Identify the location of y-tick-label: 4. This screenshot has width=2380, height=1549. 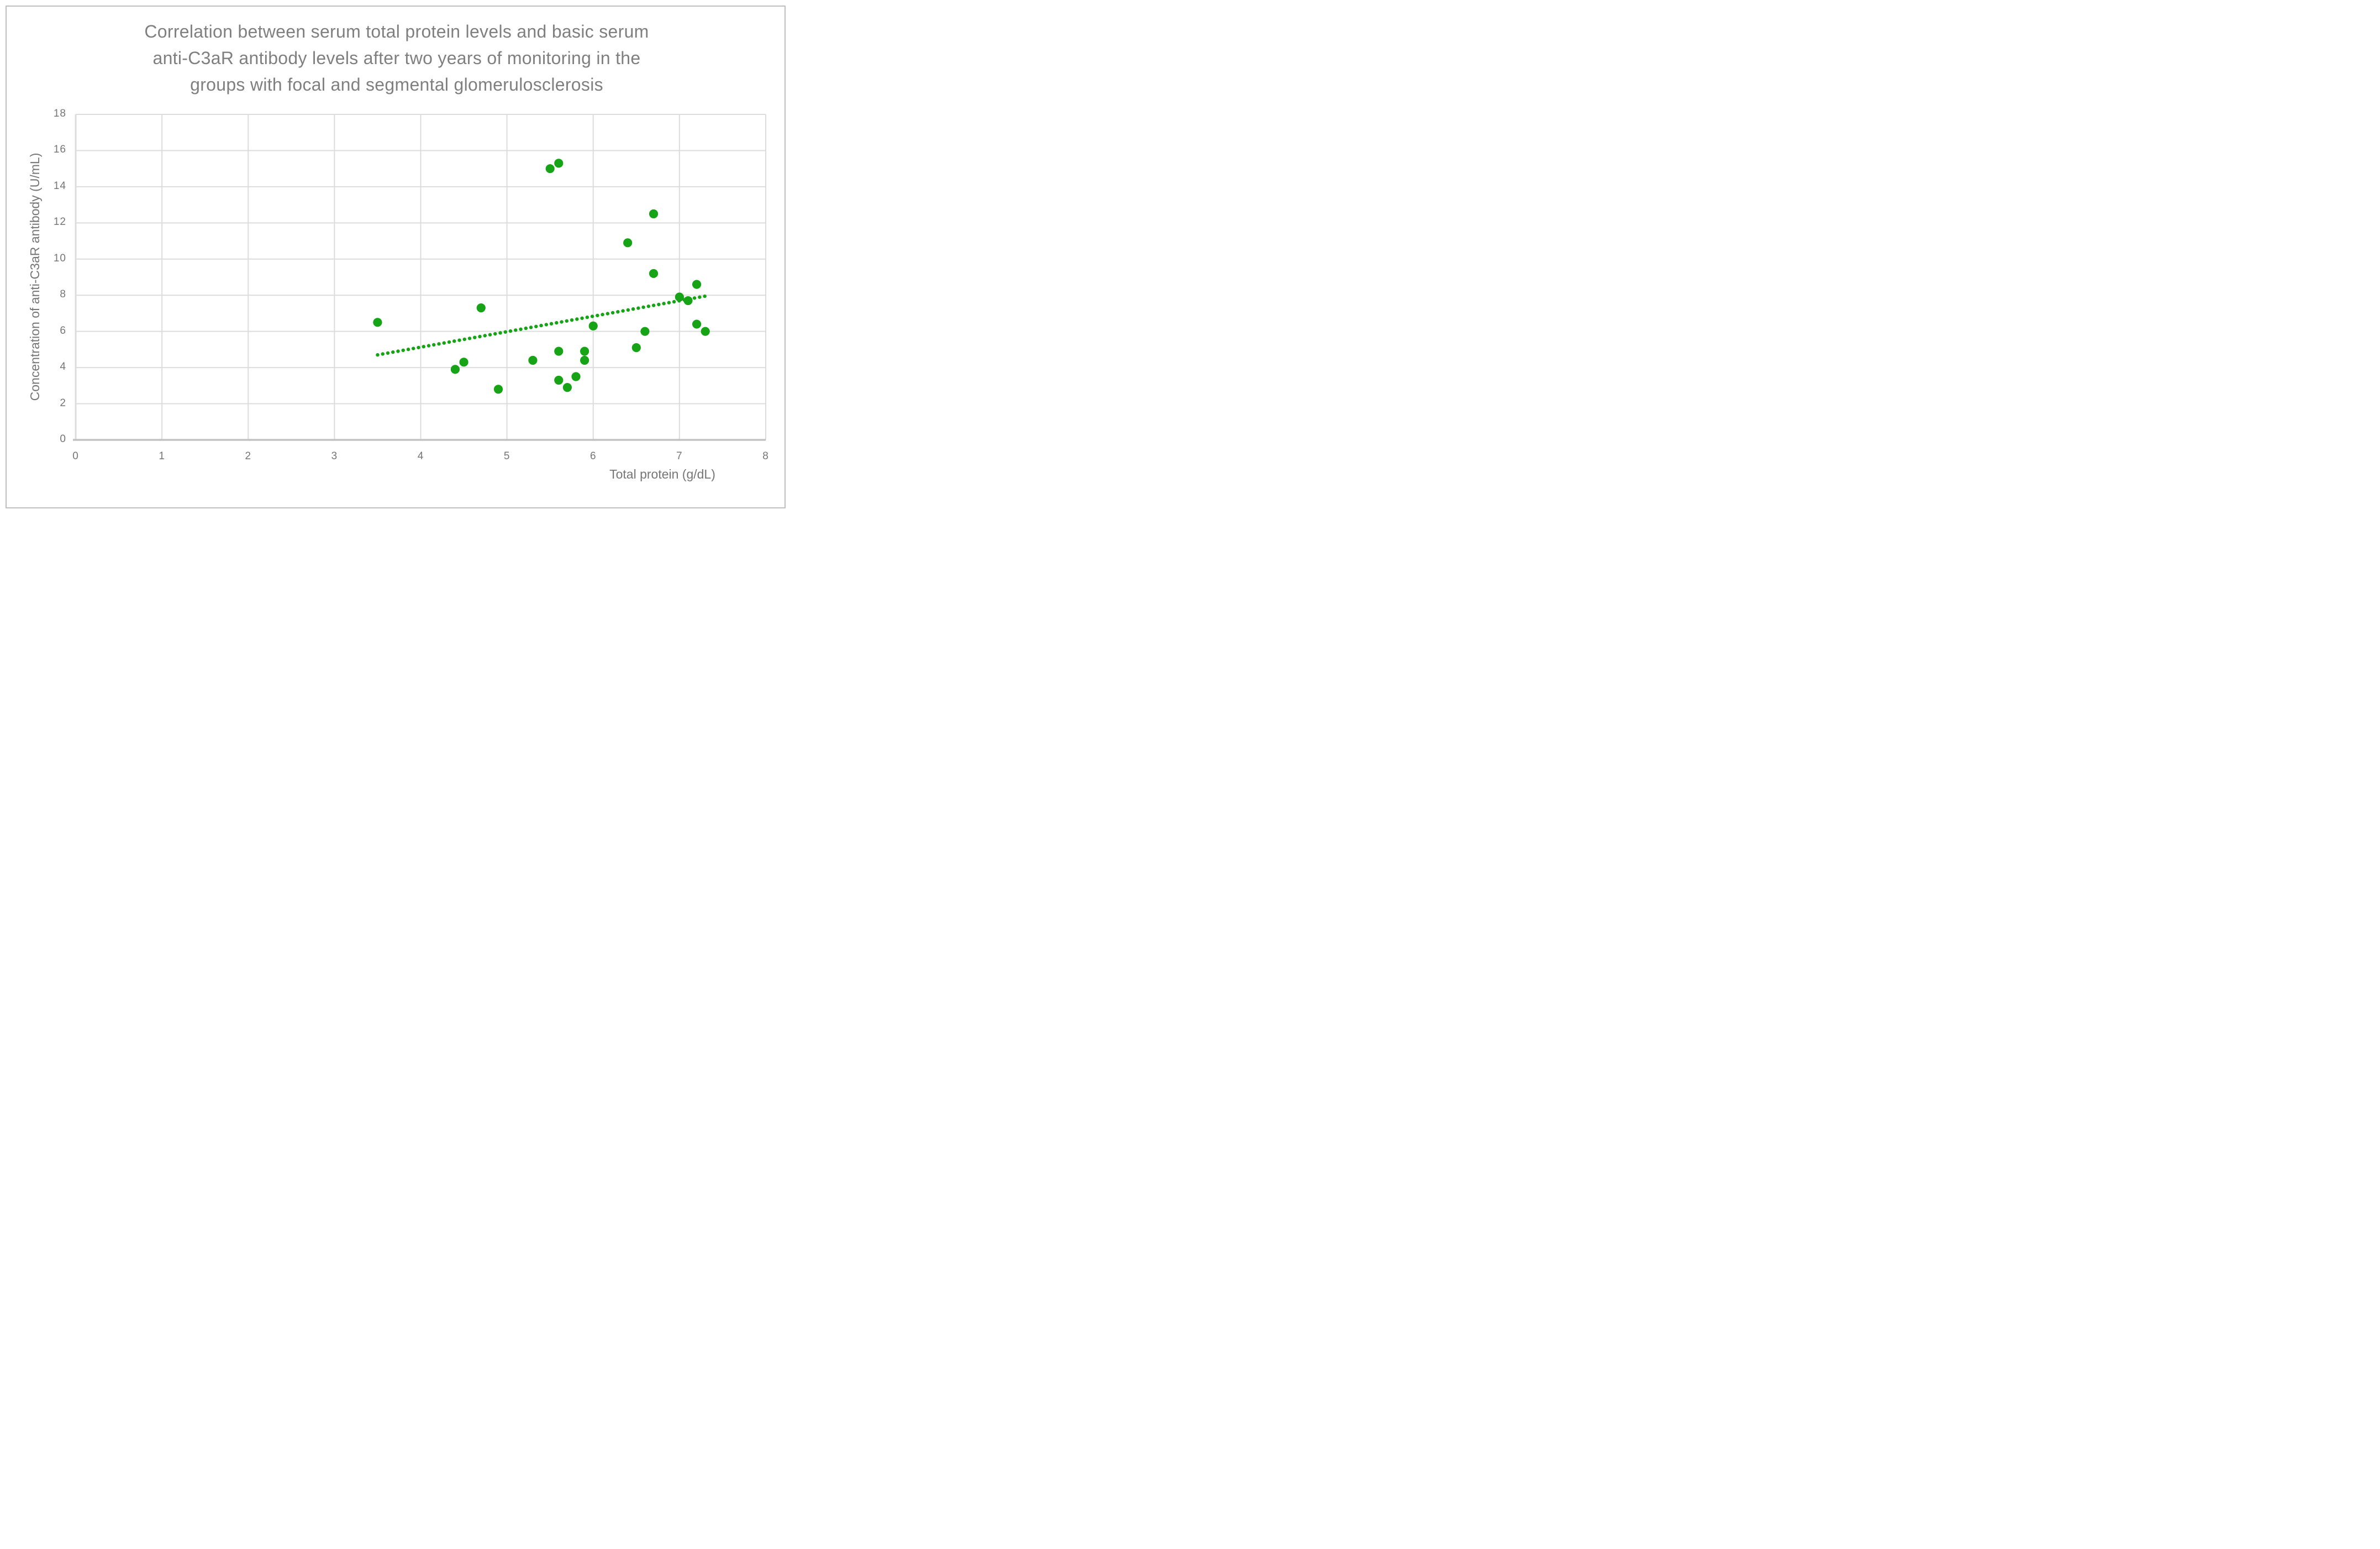
(63, 367).